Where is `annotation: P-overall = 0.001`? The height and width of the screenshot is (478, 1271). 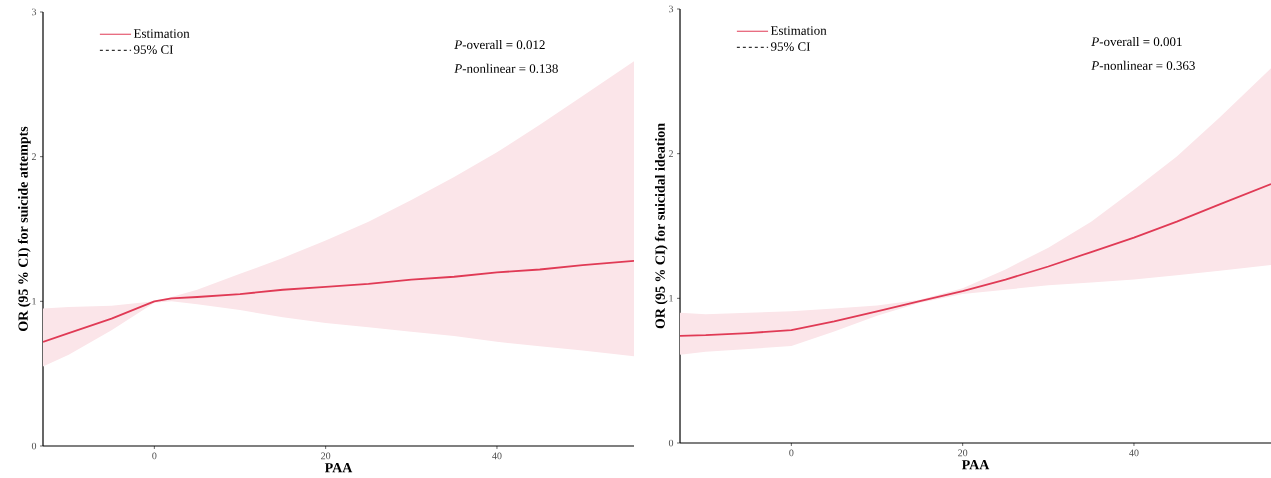
annotation: P-overall = 0.001 is located at coordinates (1136, 41).